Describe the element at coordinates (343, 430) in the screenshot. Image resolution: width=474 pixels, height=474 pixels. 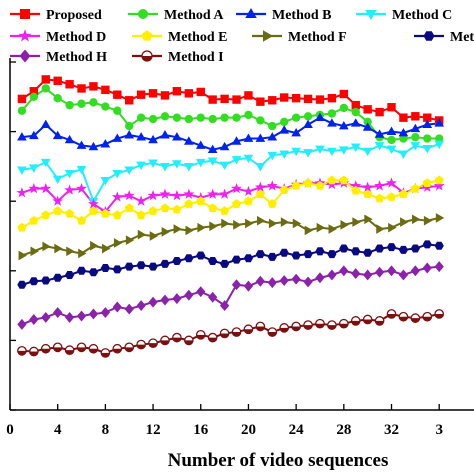
I see `x-tick-label: 28` at that location.